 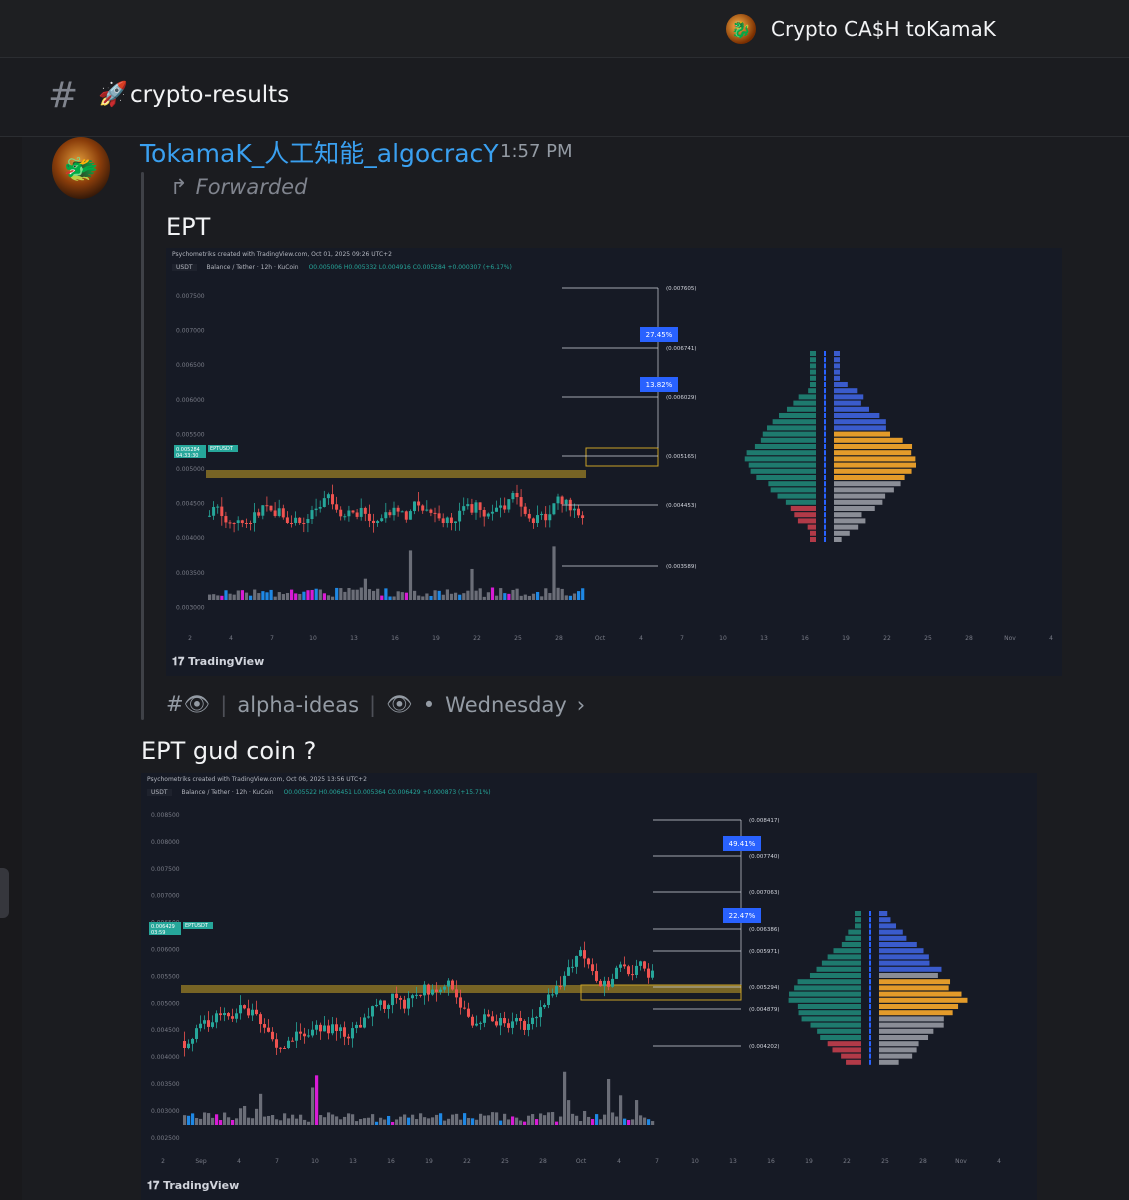 I want to click on level-label: (0.006029), so click(x=681, y=398).